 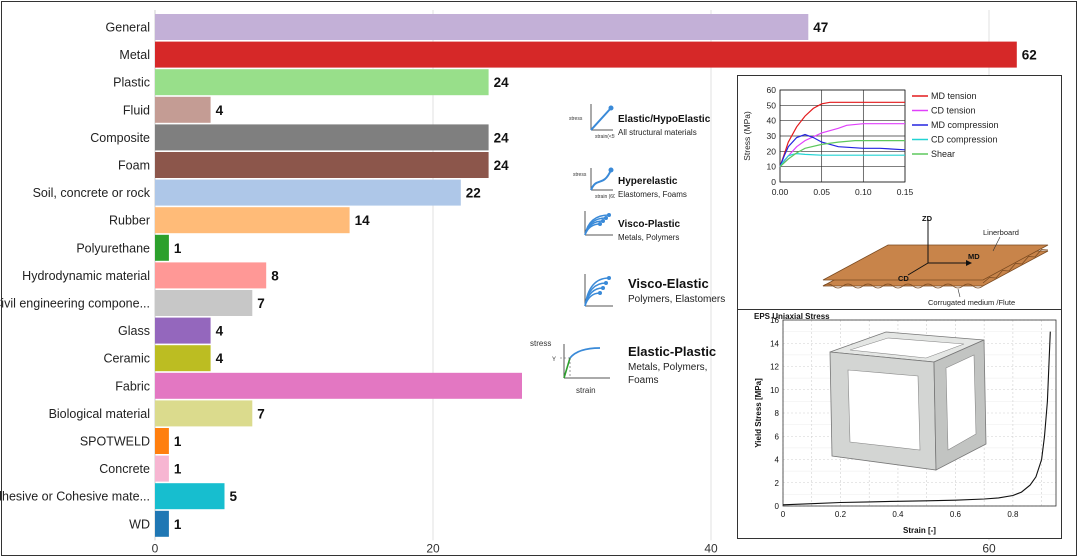 What do you see at coordinates (134, 166) in the screenshot?
I see `category-label: Foam` at bounding box center [134, 166].